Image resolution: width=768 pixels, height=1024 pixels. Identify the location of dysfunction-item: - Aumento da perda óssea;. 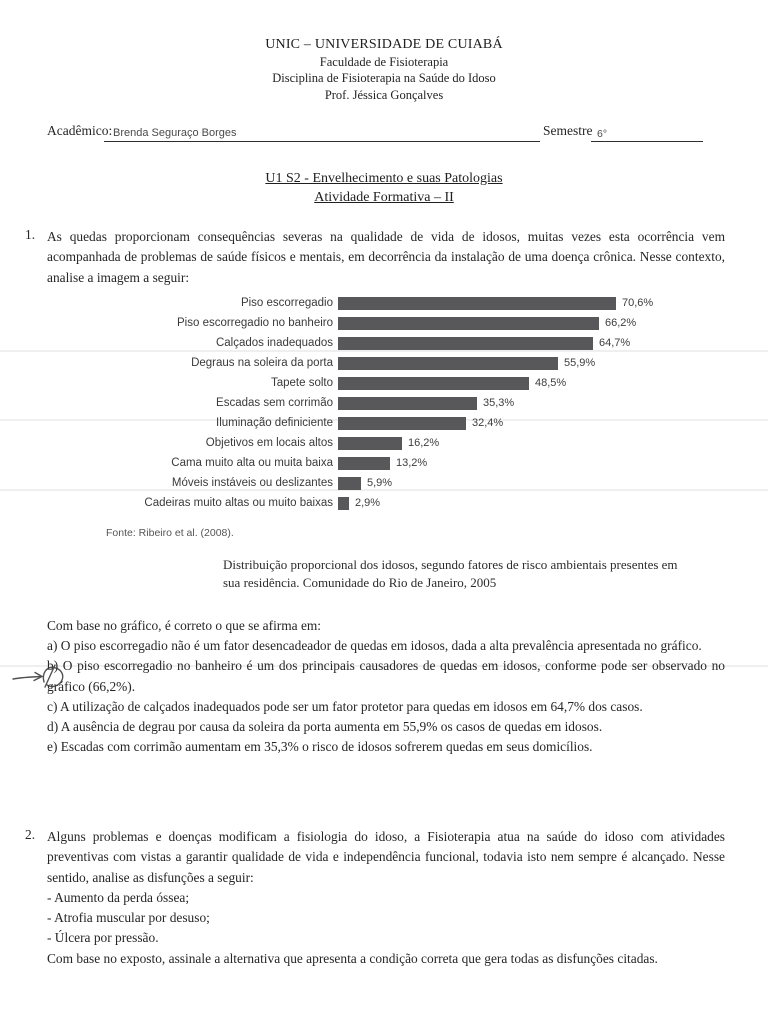
(118, 897).